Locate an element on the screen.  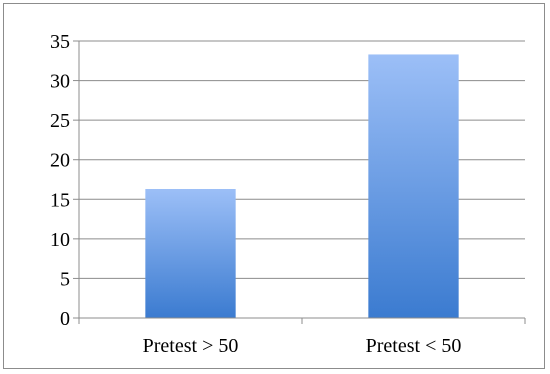
y-tick-label: 25 is located at coordinates (60, 121).